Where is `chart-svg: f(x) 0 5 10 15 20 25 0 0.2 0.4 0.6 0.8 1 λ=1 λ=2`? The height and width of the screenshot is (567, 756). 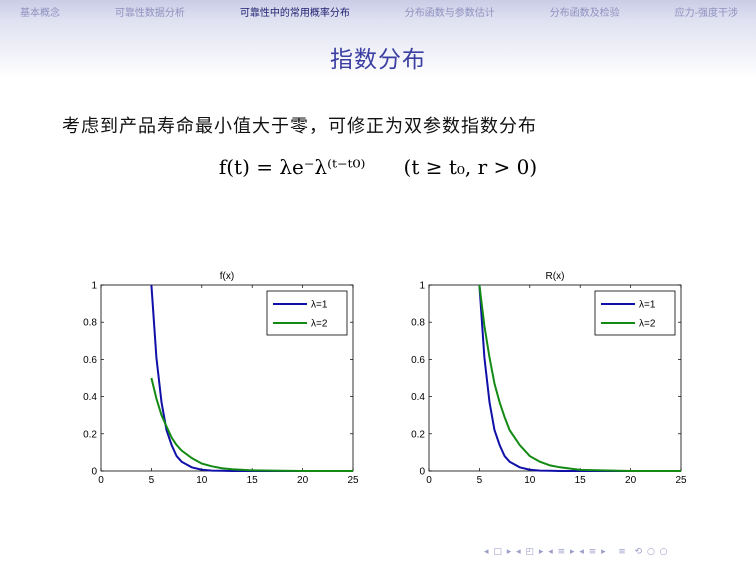 chart-svg: f(x) 0 5 10 15 20 25 0 0.2 0.4 0.6 0.8 1 λ=1 λ=2 is located at coordinates (221, 378).